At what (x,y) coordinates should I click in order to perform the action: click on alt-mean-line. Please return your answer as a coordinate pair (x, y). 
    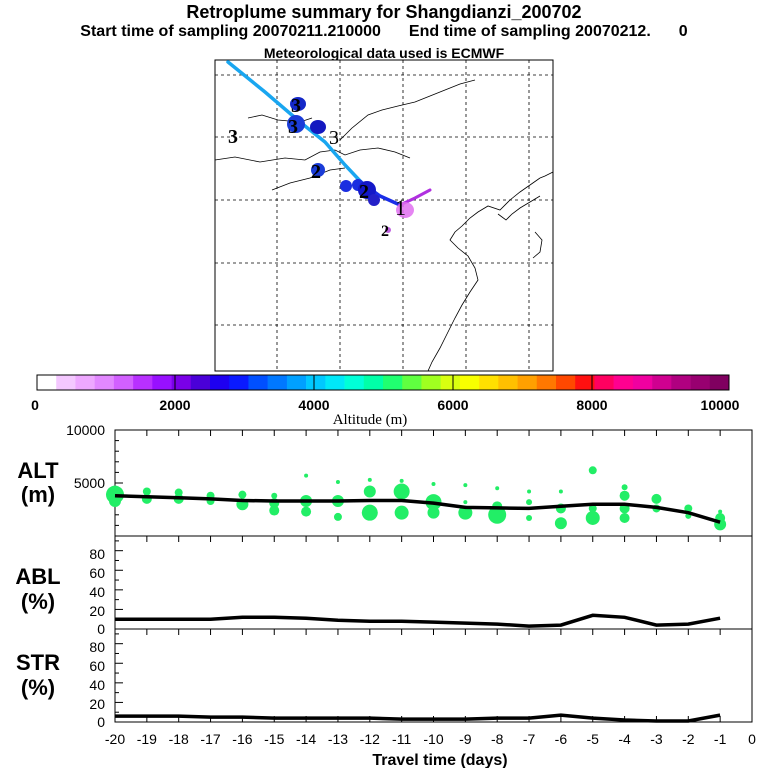
    Looking at the image, I should click on (417, 508).